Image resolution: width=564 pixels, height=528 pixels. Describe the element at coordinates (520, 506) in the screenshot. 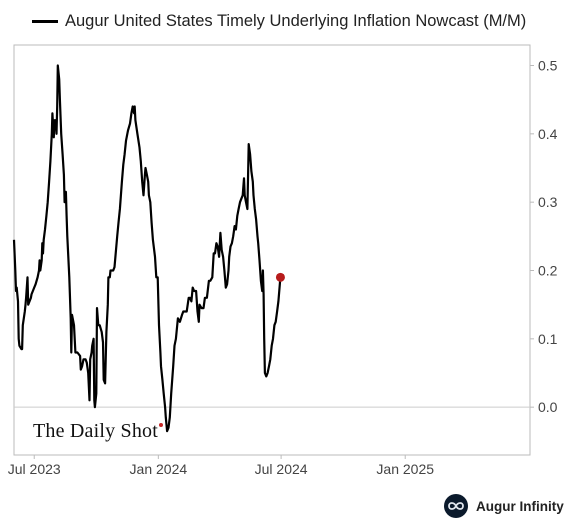

I see `brand-text: Augur Infinity` at that location.